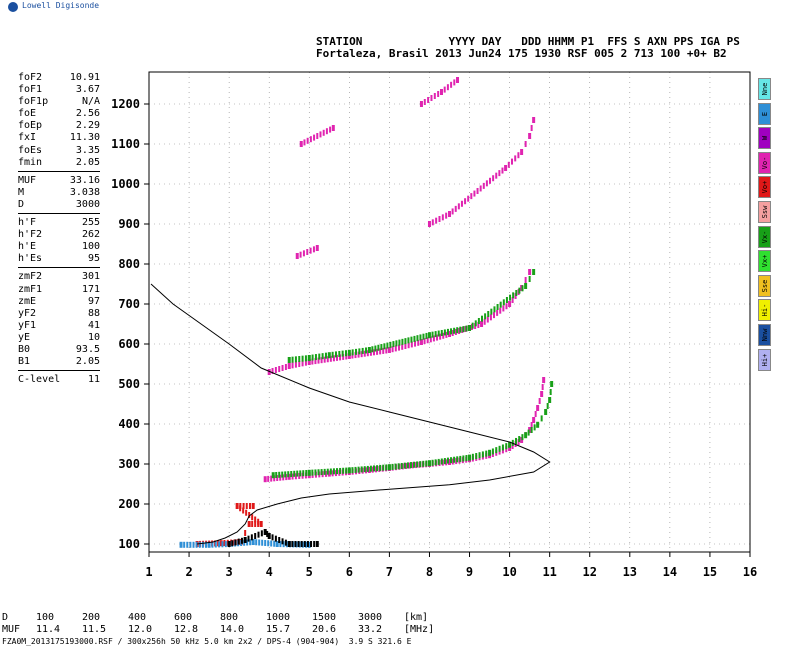 The width and height of the screenshot is (800, 650). Describe the element at coordinates (129, 304) in the screenshot. I see `y-tick-label: 700` at that location.